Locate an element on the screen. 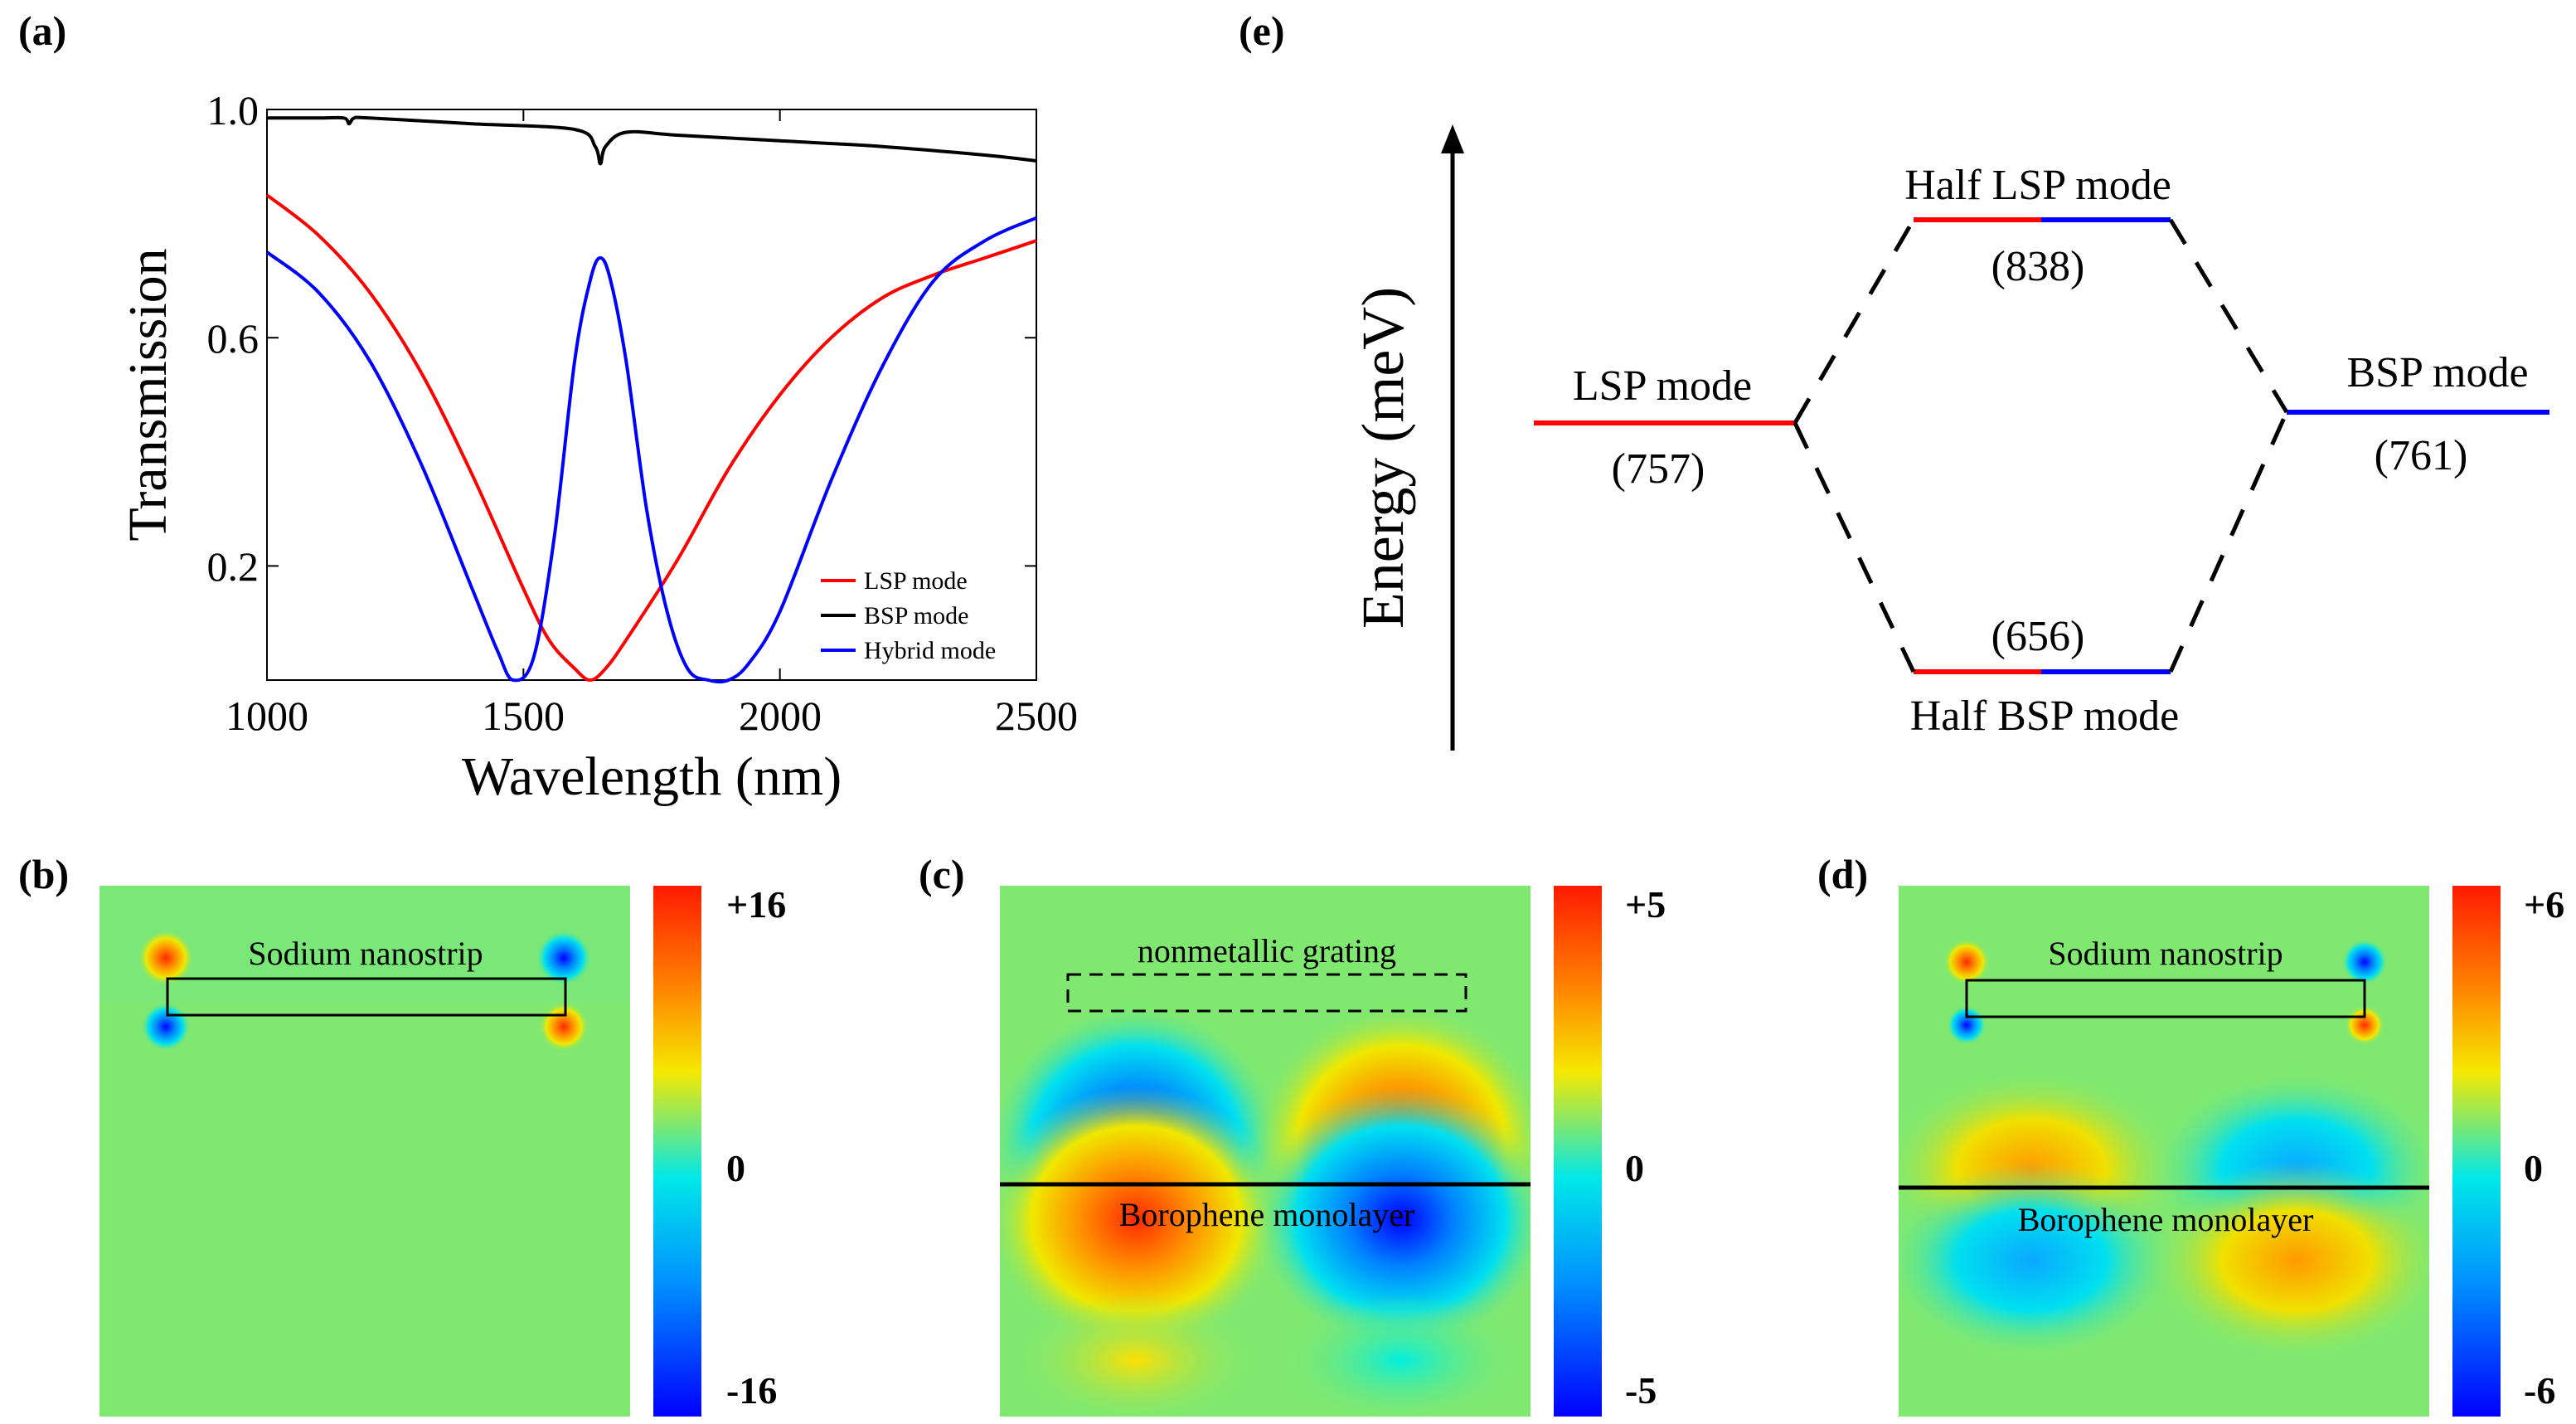  x-tick-label-2500: 2500 is located at coordinates (1036, 716).